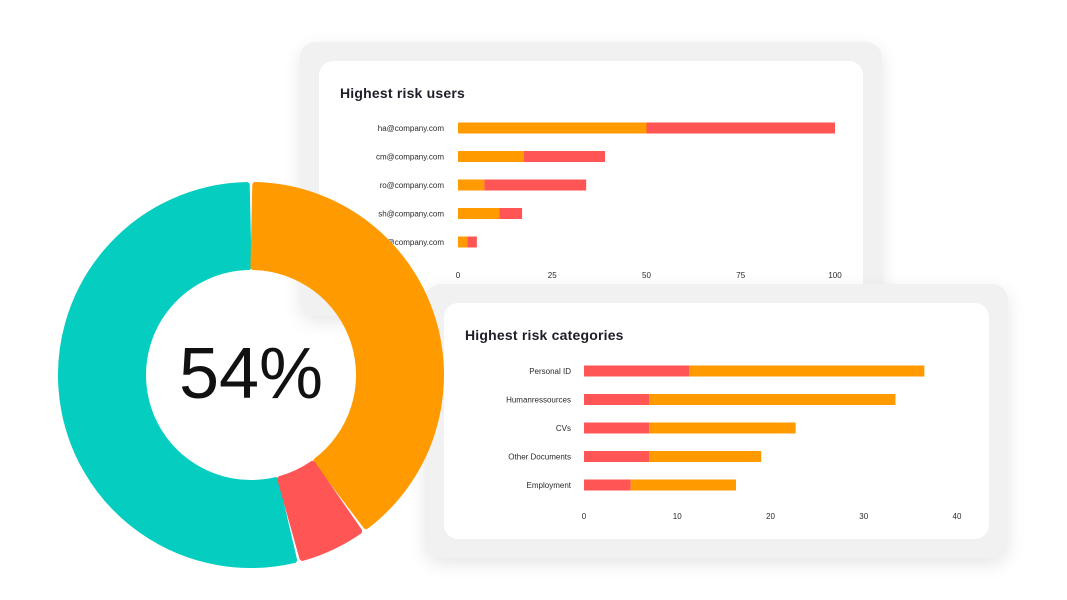 The width and height of the screenshot is (1067, 600). What do you see at coordinates (411, 128) in the screenshot?
I see `users-category-label: ha@company.com` at bounding box center [411, 128].